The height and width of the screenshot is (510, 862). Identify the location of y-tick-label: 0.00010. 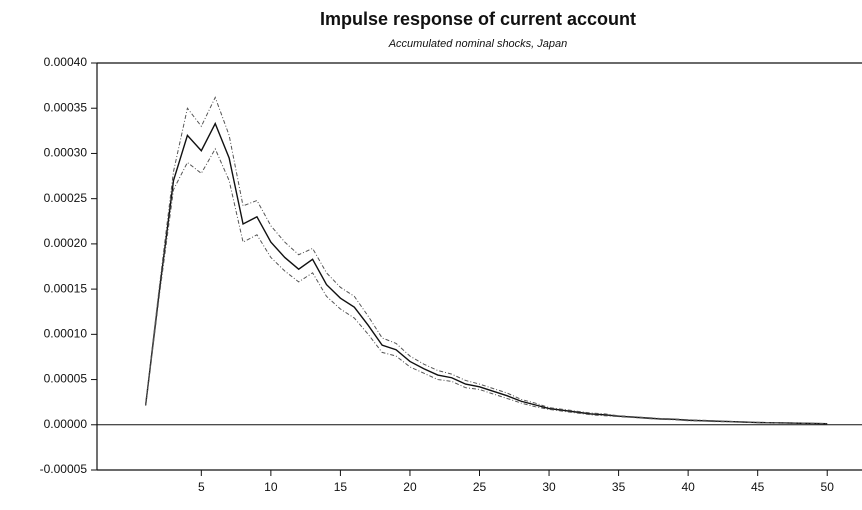
(66, 334).